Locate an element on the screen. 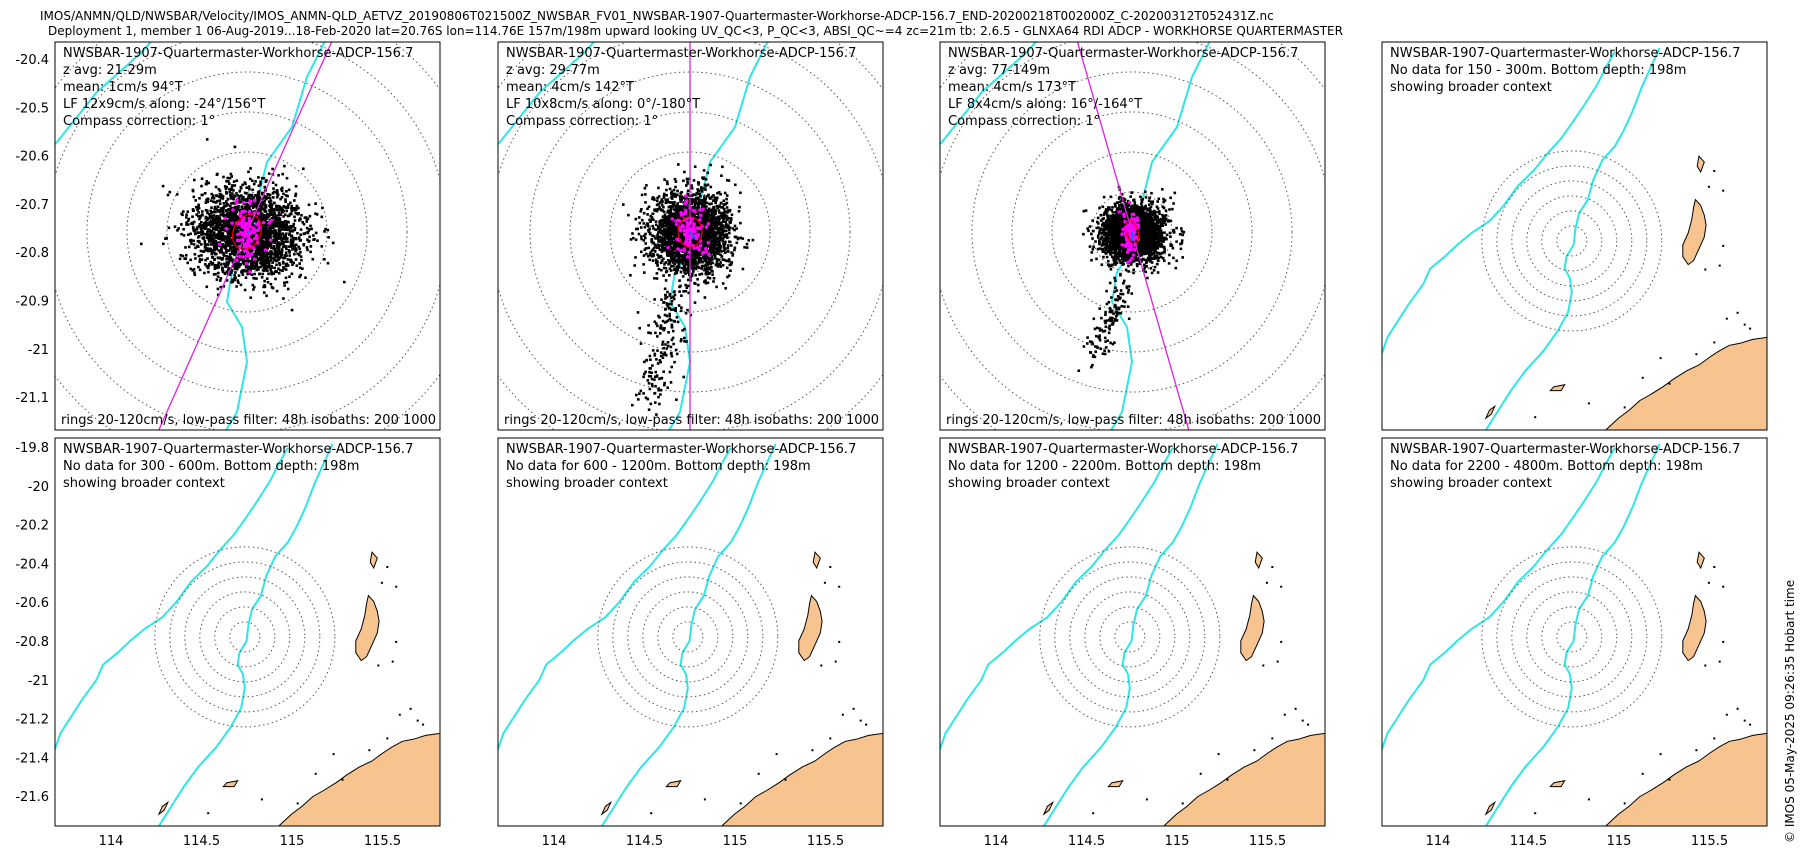  y-tick-label: -20.7 is located at coordinates (32, 205).